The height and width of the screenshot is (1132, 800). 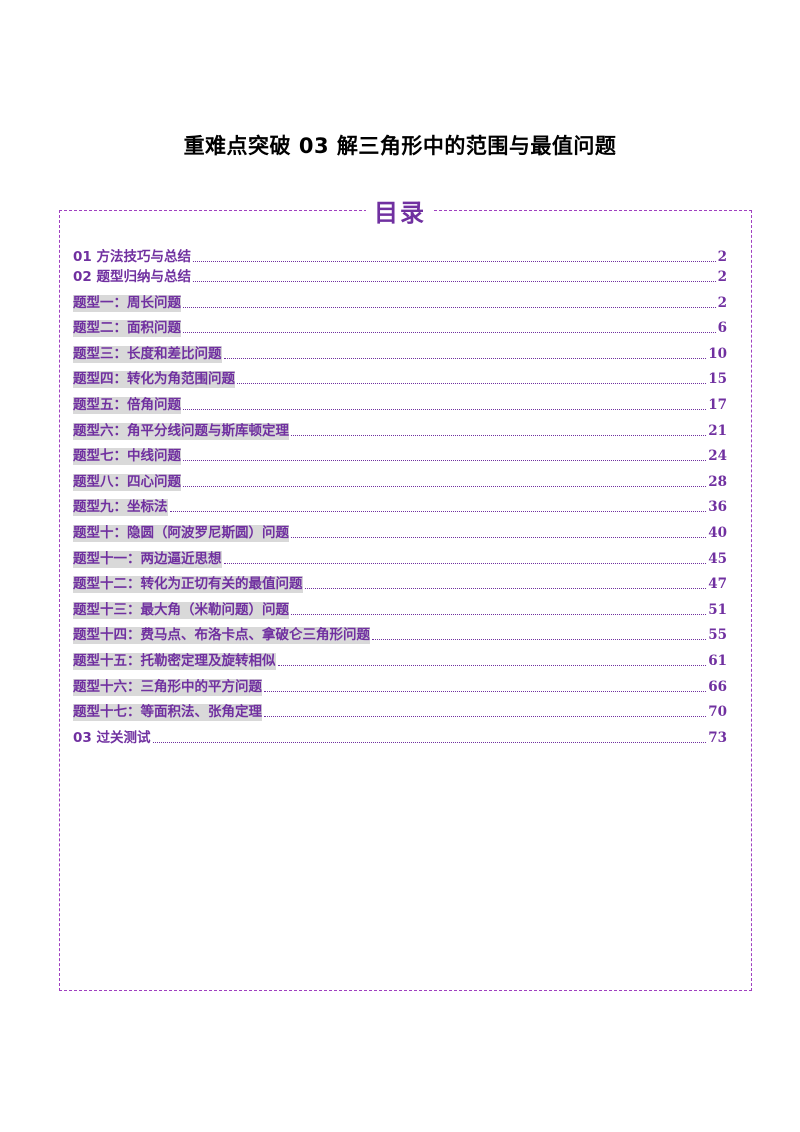 I want to click on toc-entry: 题型八：四心问题 28, so click(x=400, y=478).